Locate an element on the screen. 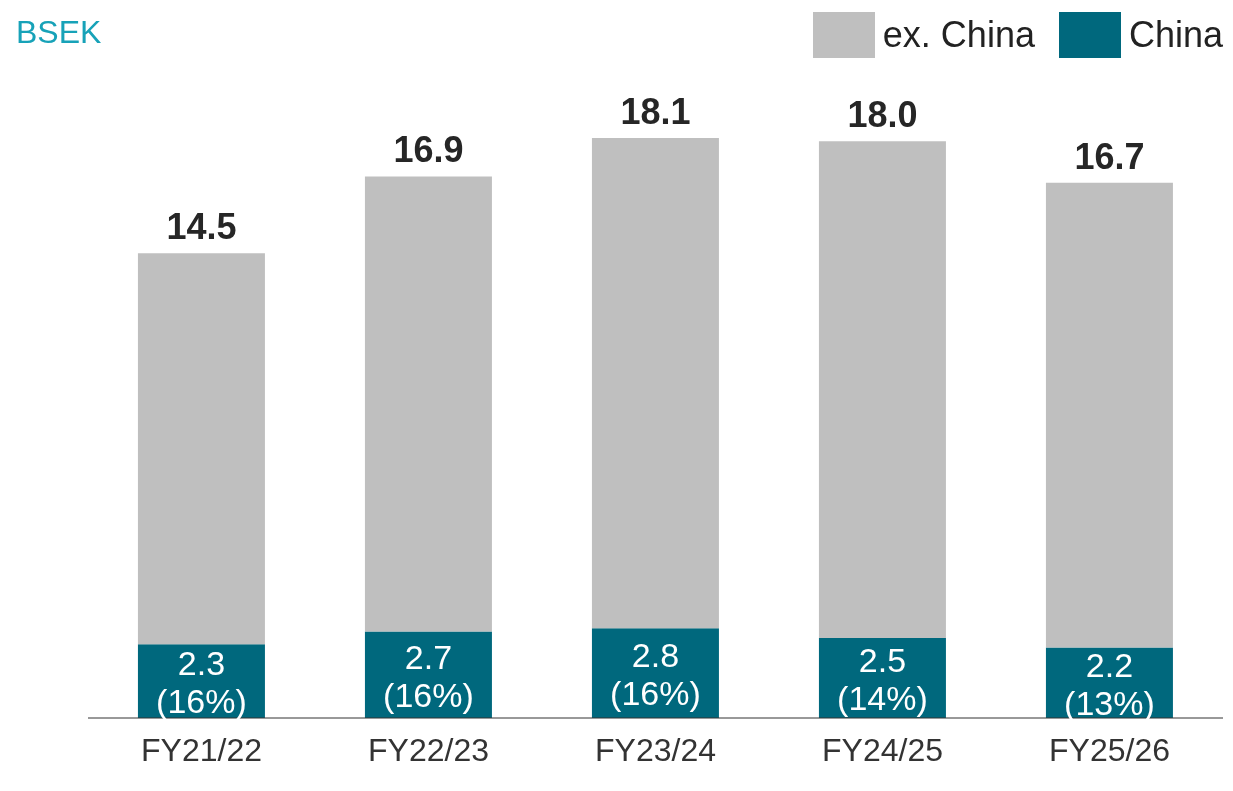 Image resolution: width=1233 pixels, height=791 pixels. total-label: 18.0 is located at coordinates (882, 115).